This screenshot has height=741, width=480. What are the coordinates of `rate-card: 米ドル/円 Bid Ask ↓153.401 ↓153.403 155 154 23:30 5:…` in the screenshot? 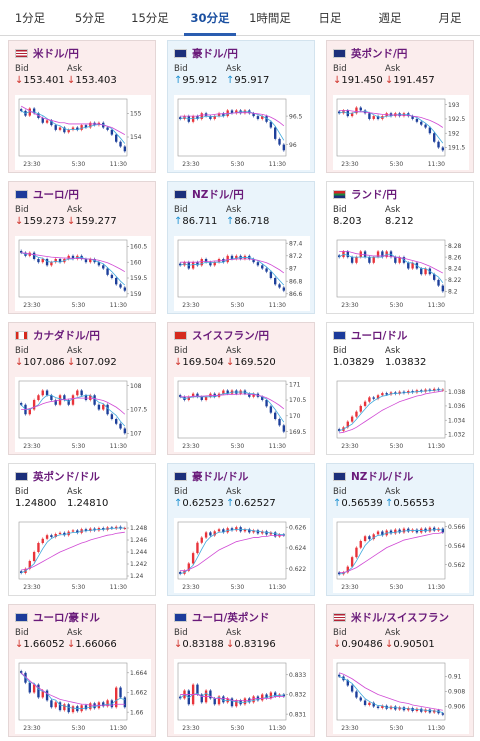 It's located at (82, 106).